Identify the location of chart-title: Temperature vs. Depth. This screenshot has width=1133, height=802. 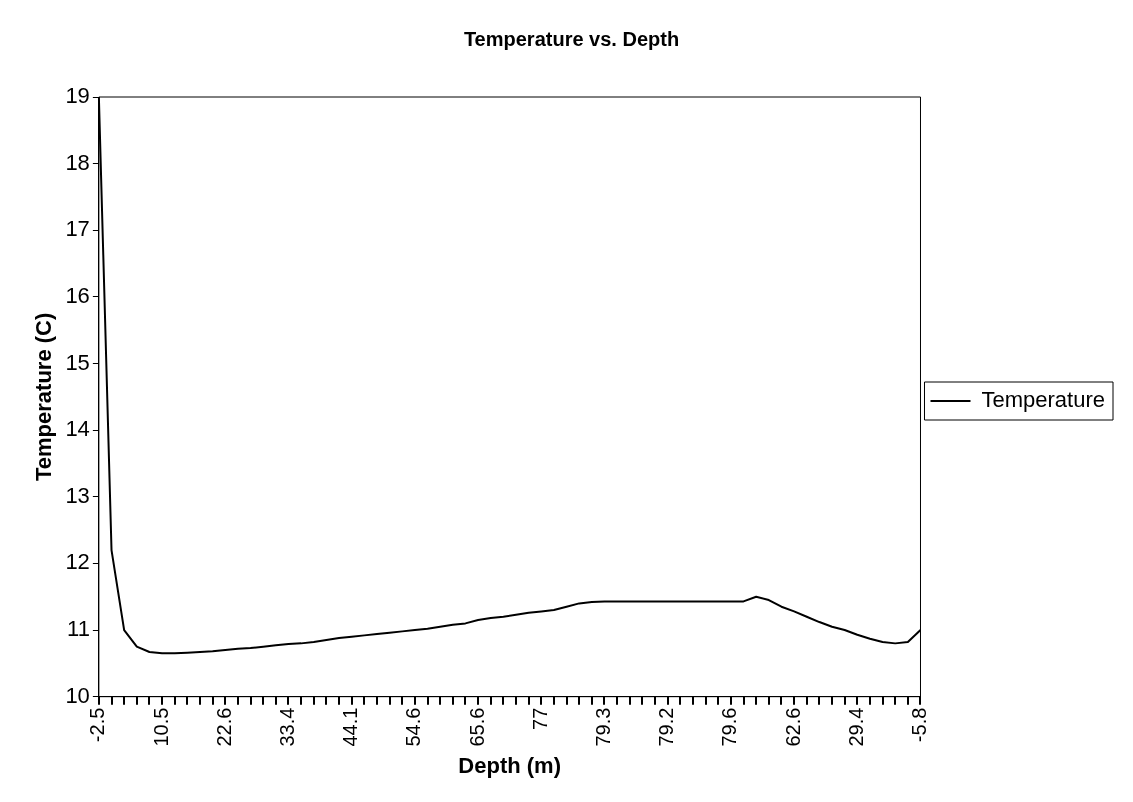
(571, 38).